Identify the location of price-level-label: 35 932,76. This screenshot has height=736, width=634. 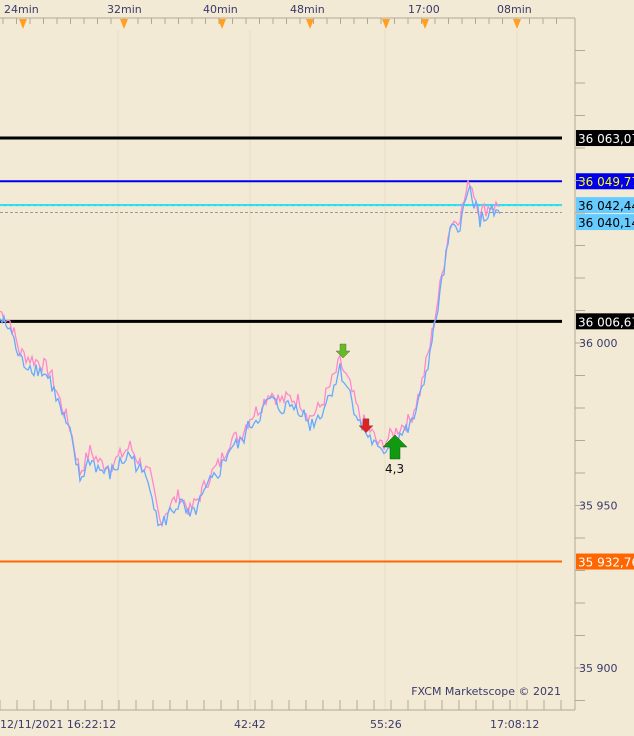
(606, 563).